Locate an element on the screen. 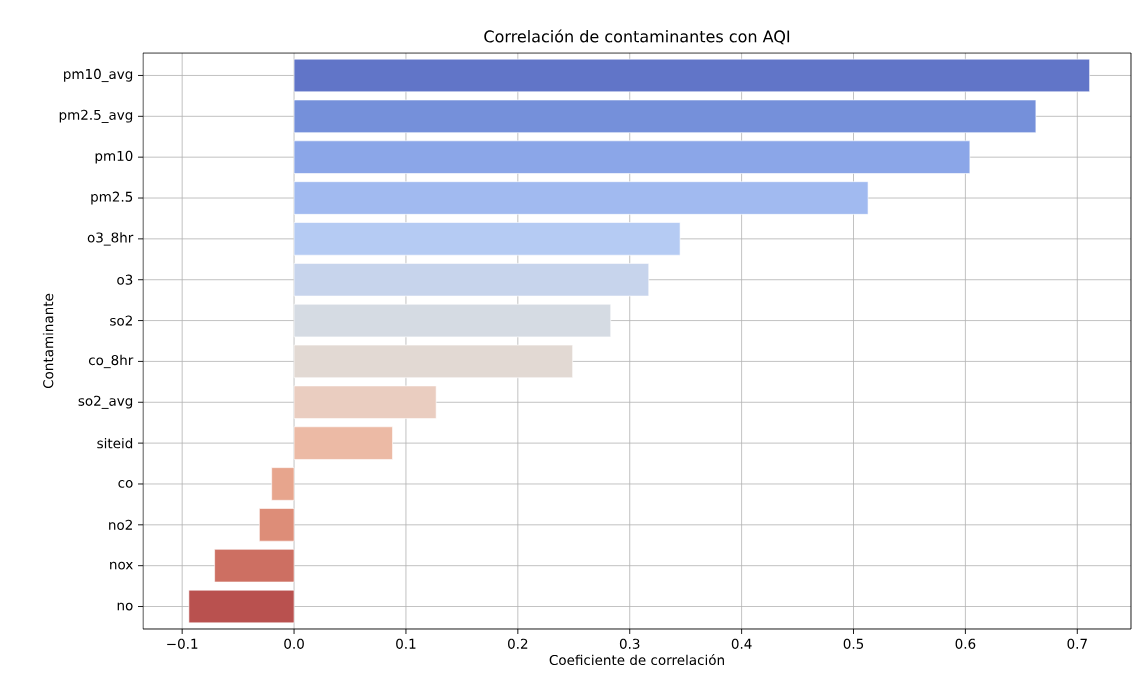 The width and height of the screenshot is (1132, 682). x-tick-label: 0.2 is located at coordinates (518, 643).